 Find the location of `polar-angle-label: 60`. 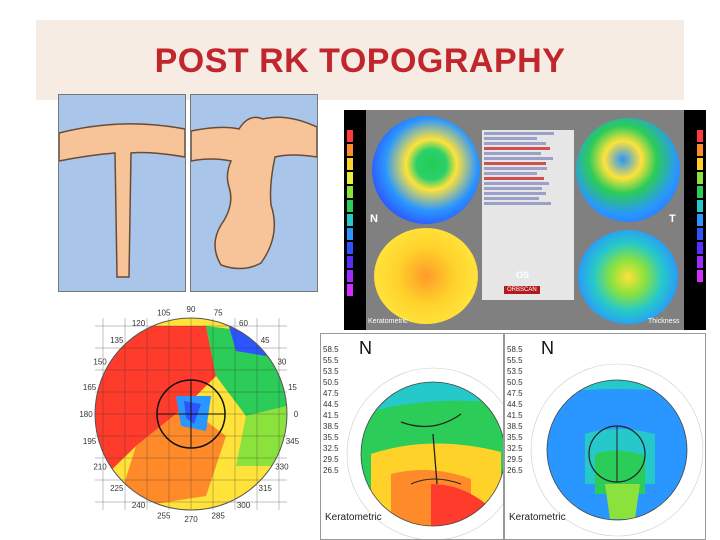

polar-angle-label: 60 is located at coordinates (243, 323).